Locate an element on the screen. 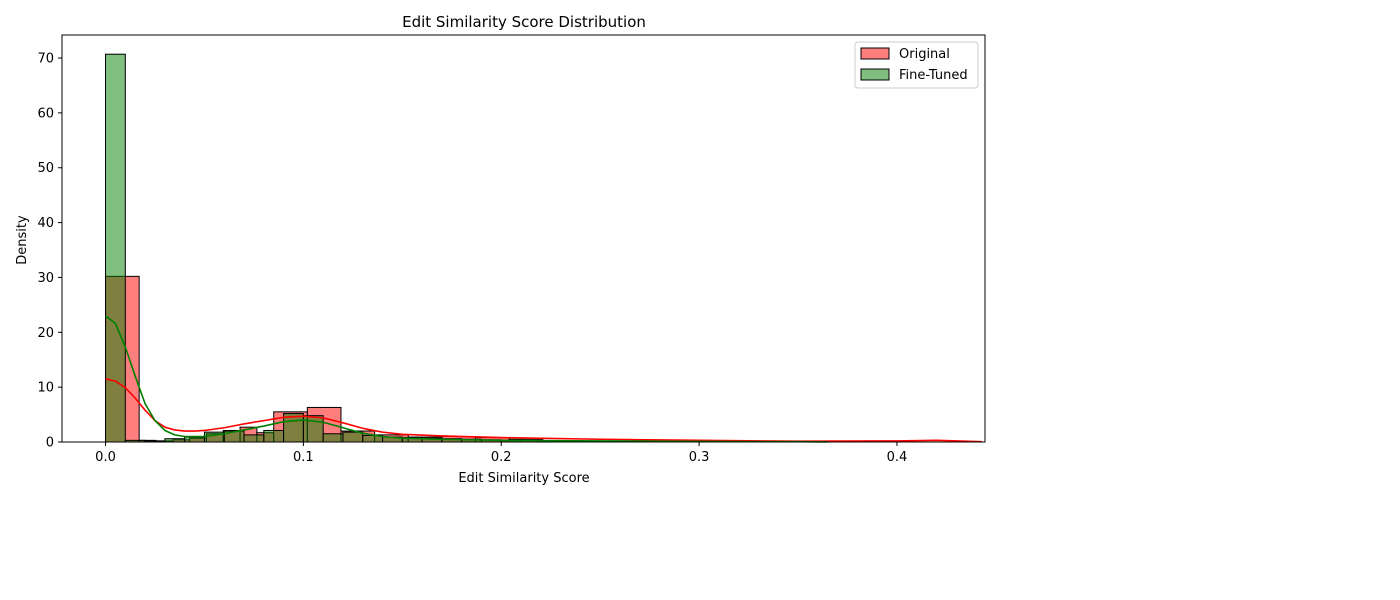 This screenshot has height=600, width=1400. x-tick-label-1: 0.1 is located at coordinates (303, 457).